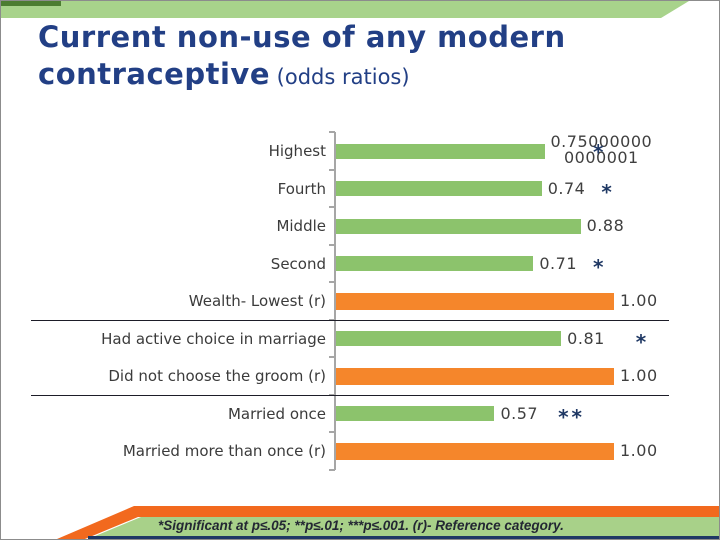 This screenshot has width=720, height=540. I want to click on category-label: Second, so click(298, 263).